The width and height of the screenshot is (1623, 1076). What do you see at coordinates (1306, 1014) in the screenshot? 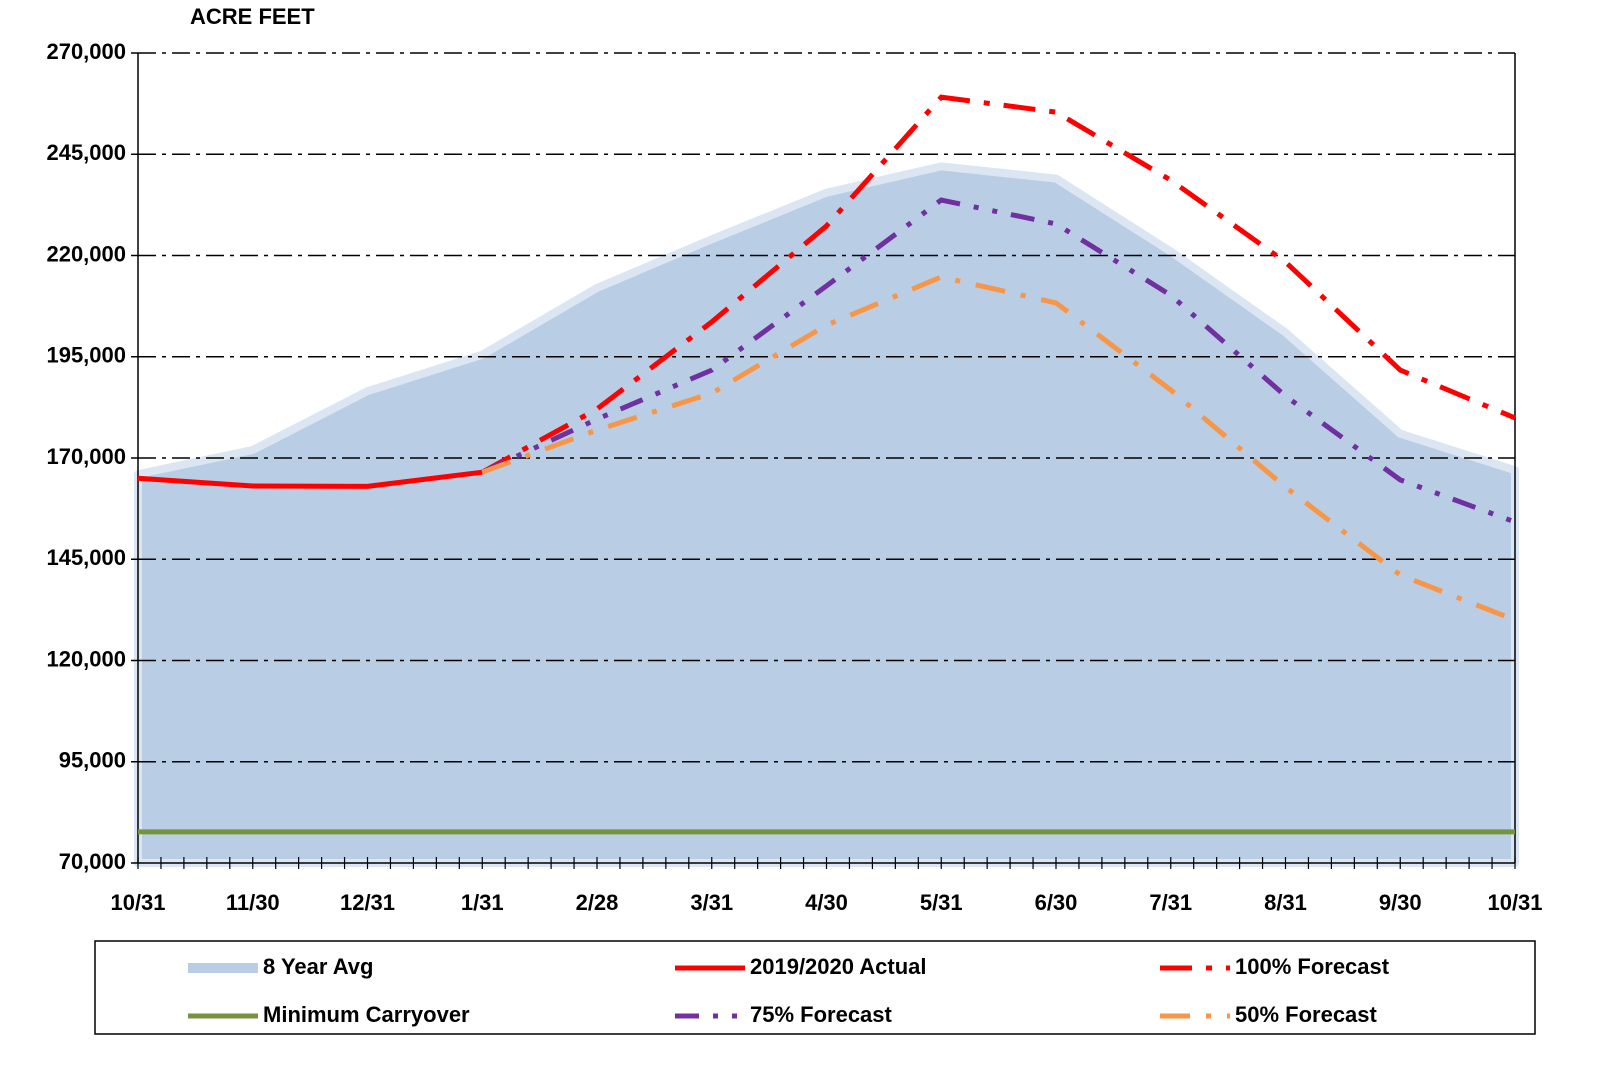
I see `legend-label: 50% Forecast` at bounding box center [1306, 1014].